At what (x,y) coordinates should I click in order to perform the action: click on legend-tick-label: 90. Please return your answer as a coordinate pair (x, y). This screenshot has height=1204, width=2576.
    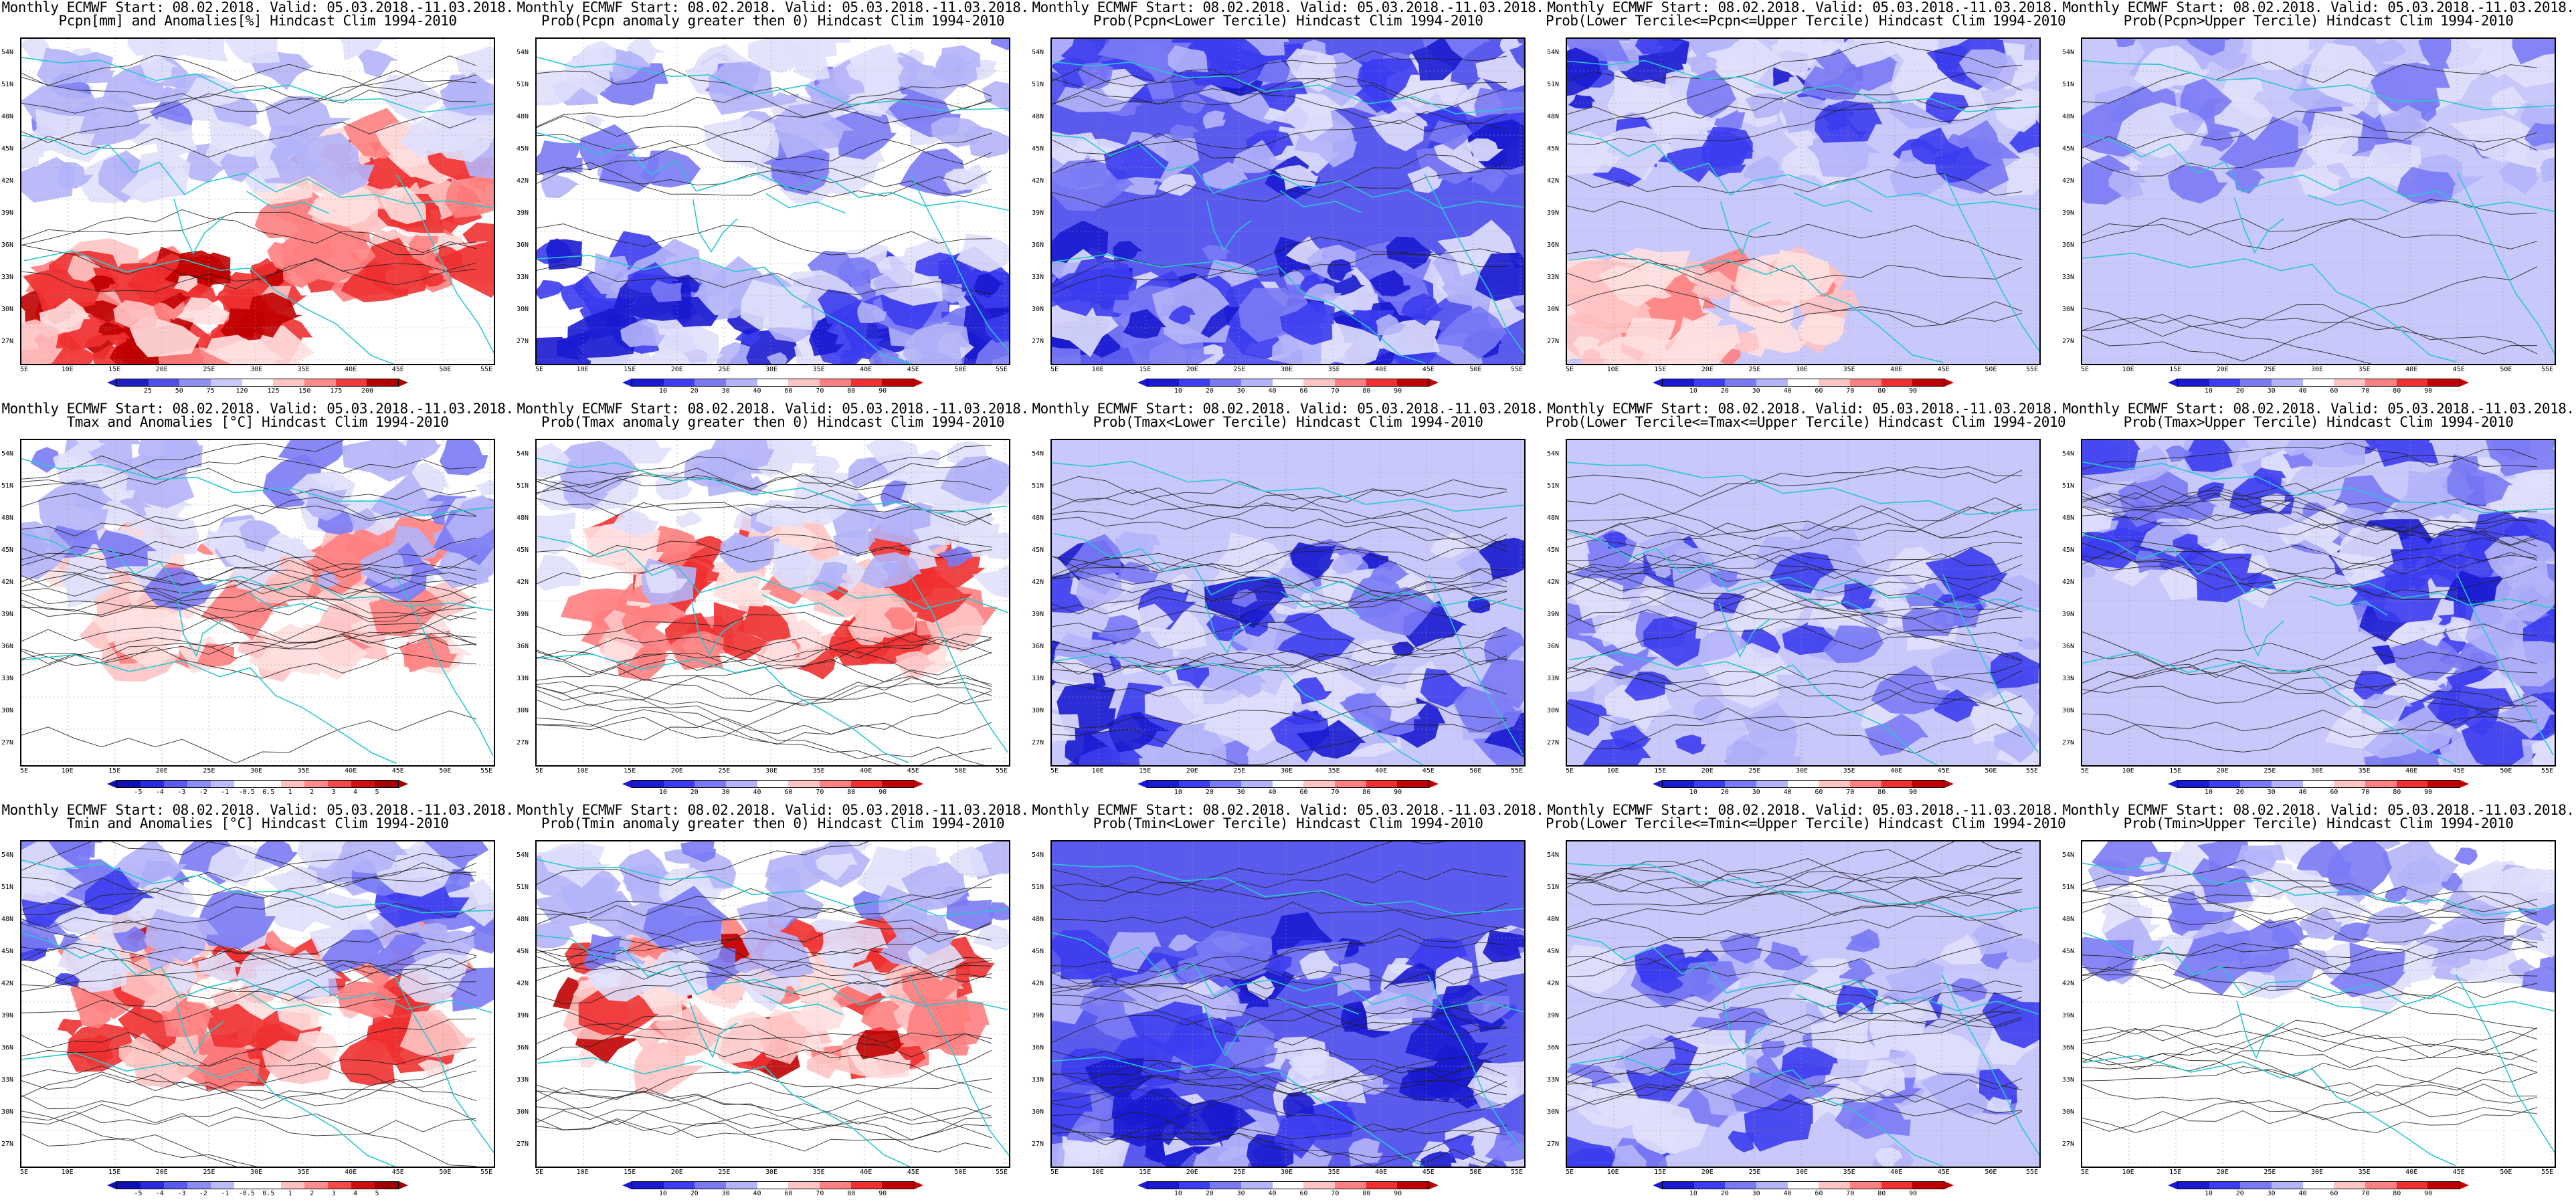
    Looking at the image, I should click on (2428, 1193).